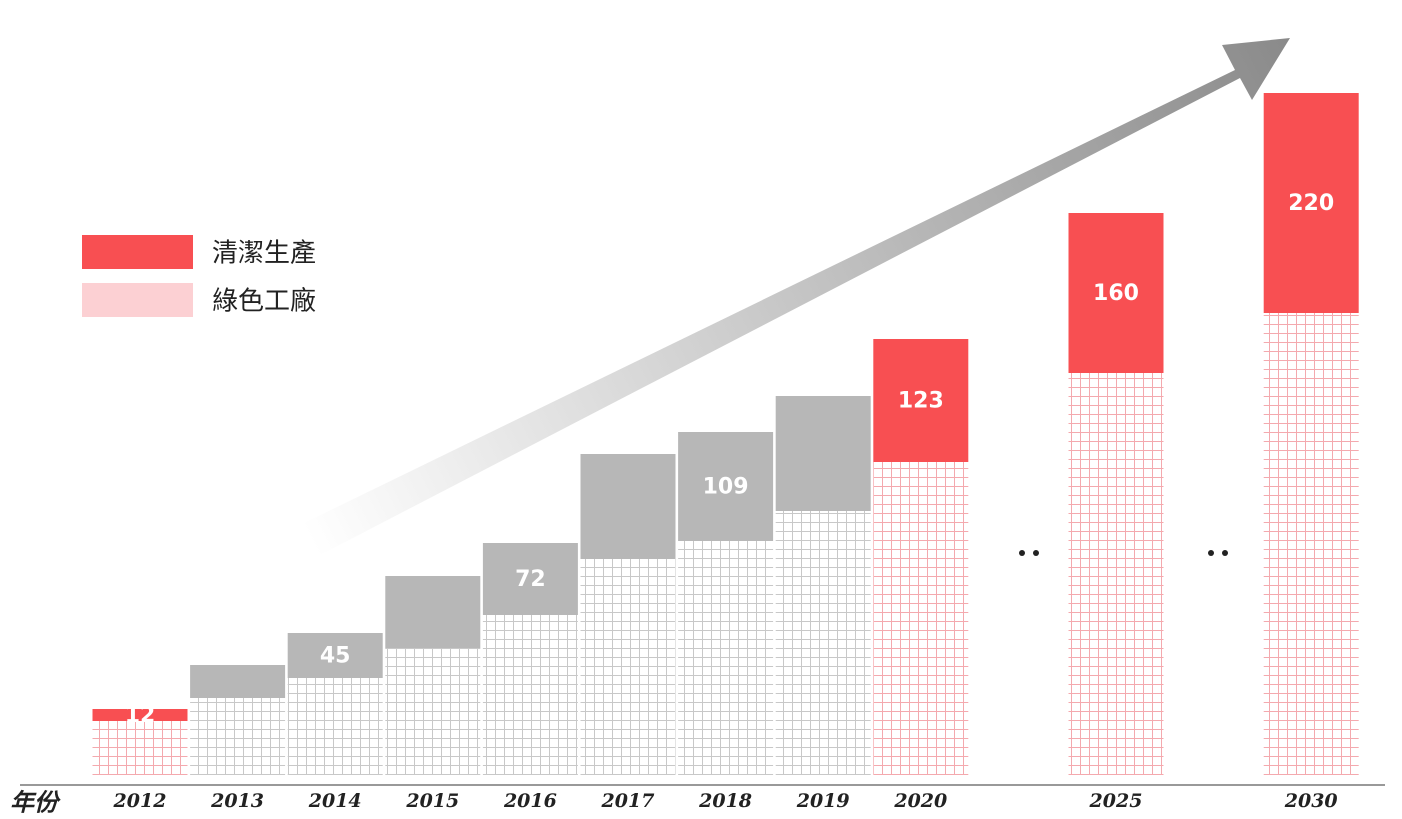 This screenshot has width=1402, height=819. Describe the element at coordinates (432, 801) in the screenshot. I see `x-tick-label: 2015` at that location.